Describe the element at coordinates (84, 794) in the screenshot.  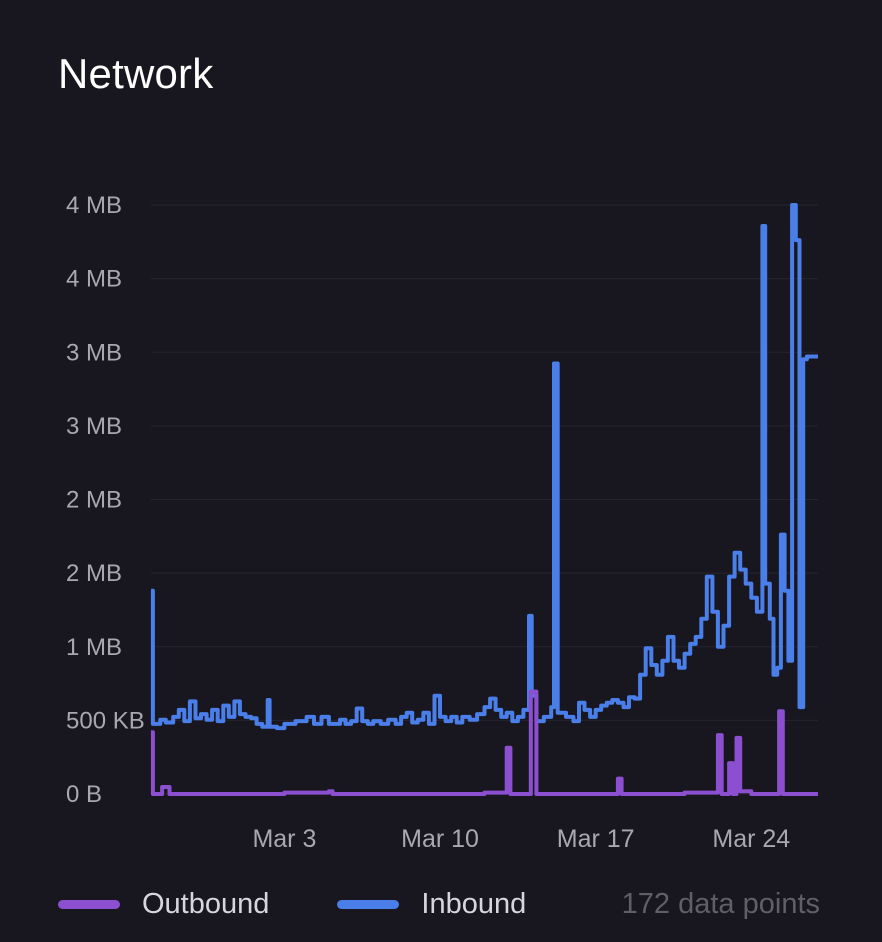
I see `y-tick-label: 0 B` at that location.